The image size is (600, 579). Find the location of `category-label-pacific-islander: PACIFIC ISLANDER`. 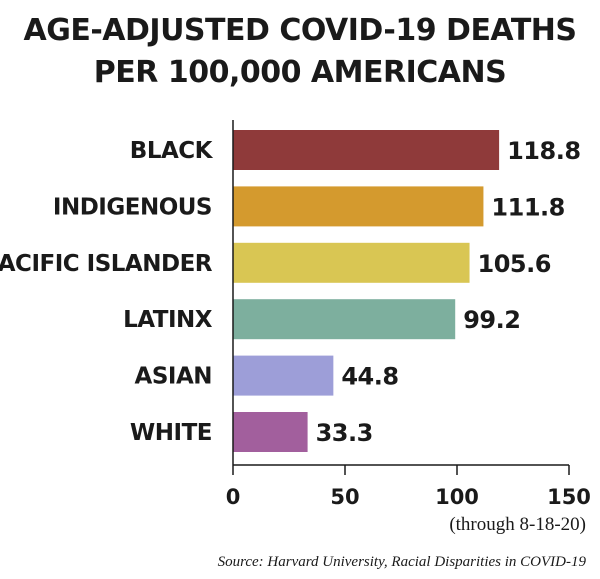

category-label-pacific-islander: PACIFIC ISLANDER is located at coordinates (106, 264).